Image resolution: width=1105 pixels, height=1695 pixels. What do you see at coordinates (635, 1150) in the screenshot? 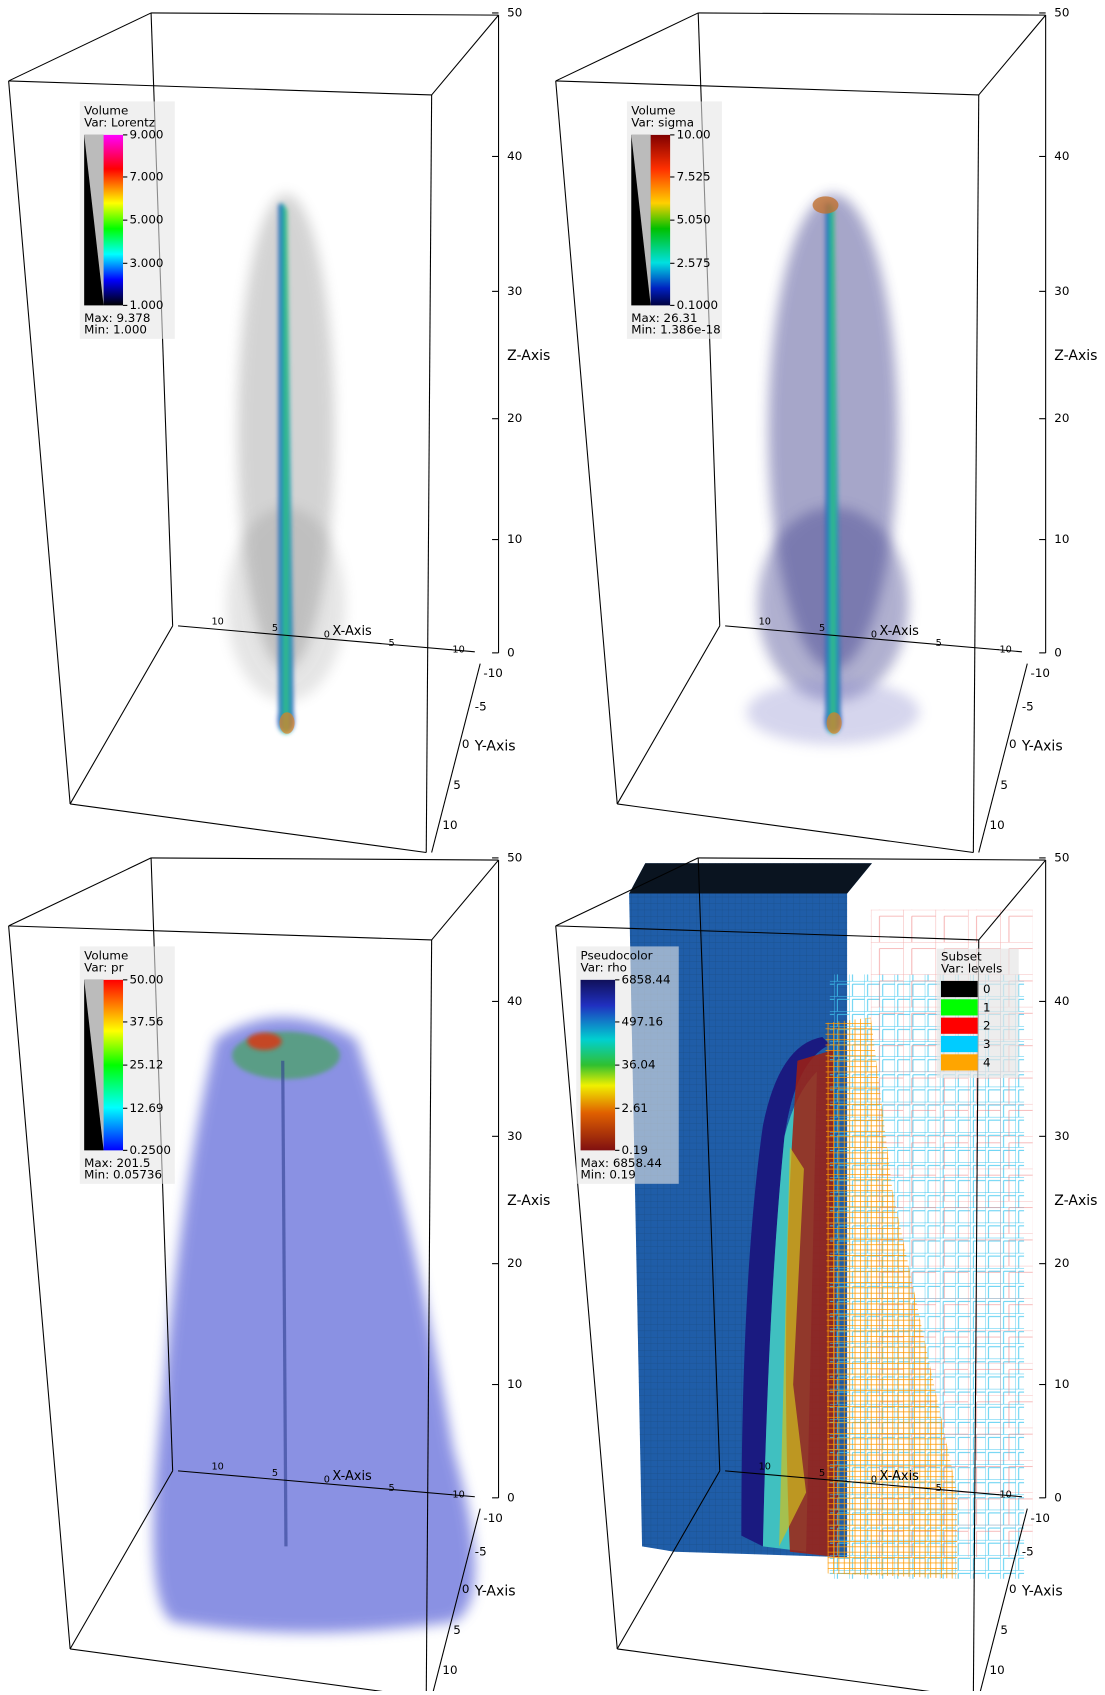
I see `colorbar-tick-label: 0.19` at bounding box center [635, 1150].